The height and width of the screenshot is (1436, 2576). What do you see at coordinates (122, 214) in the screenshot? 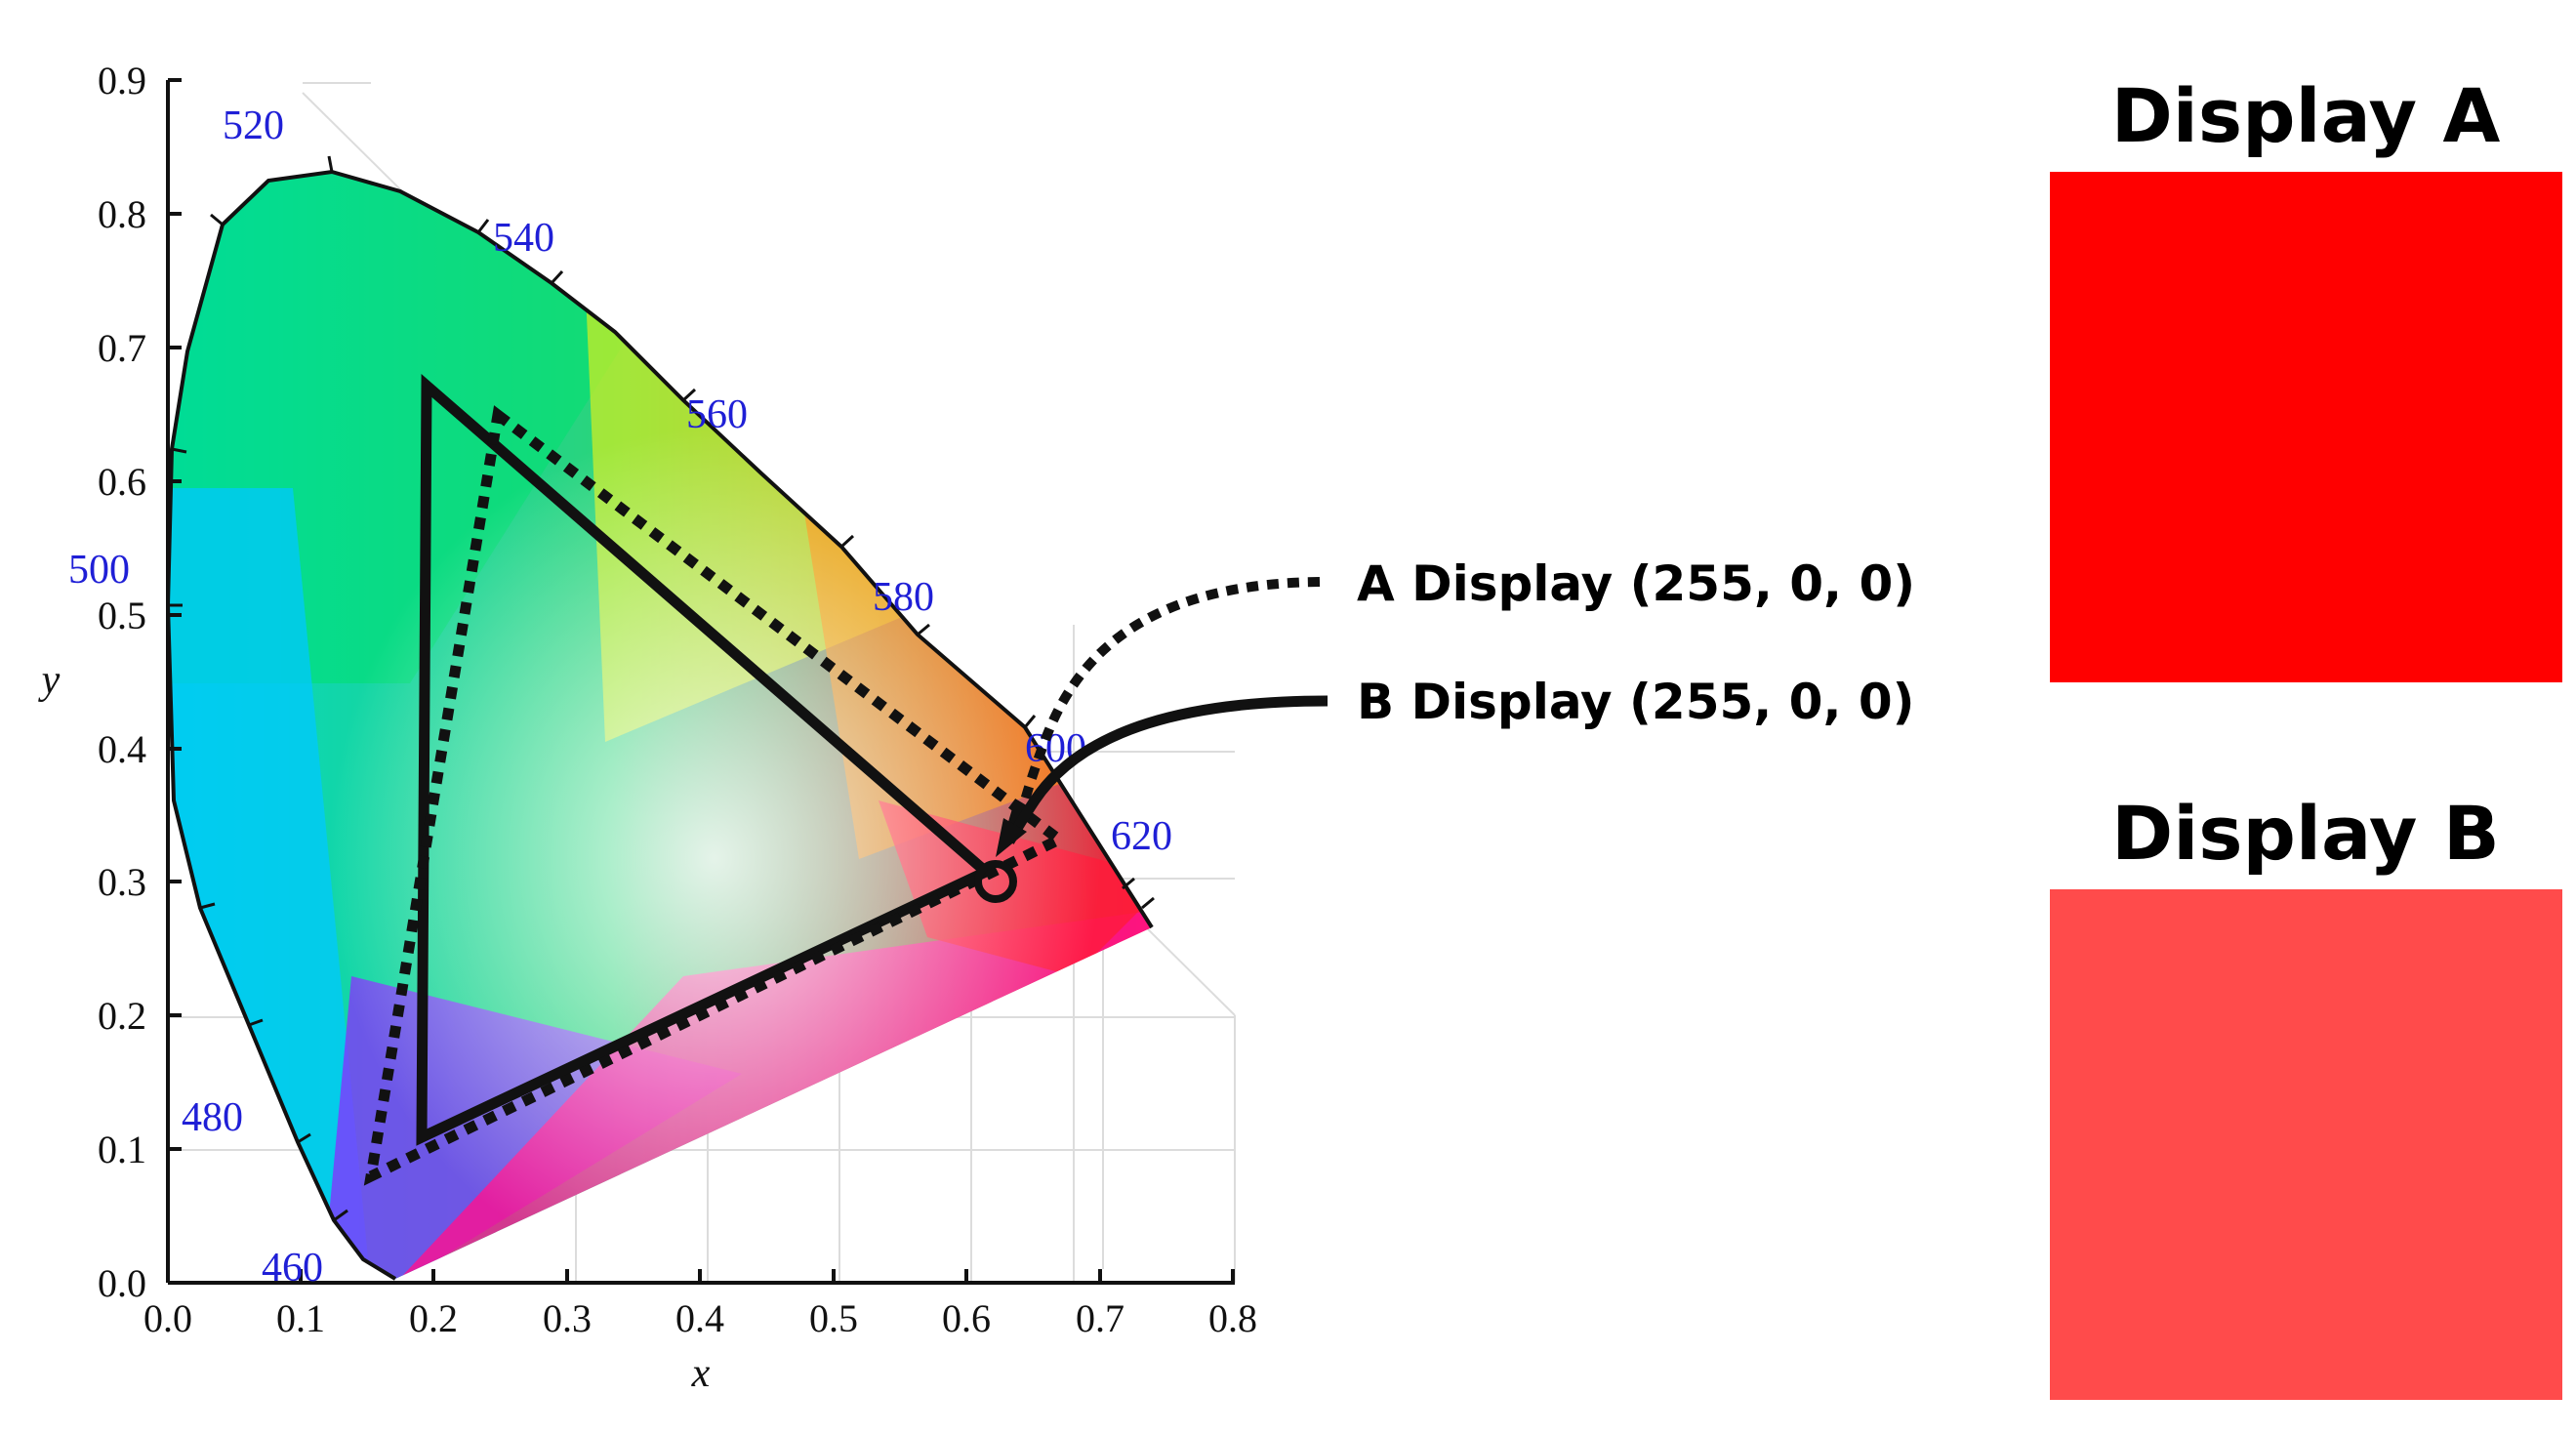
I see `y-tick-label: 0.8` at bounding box center [122, 214].